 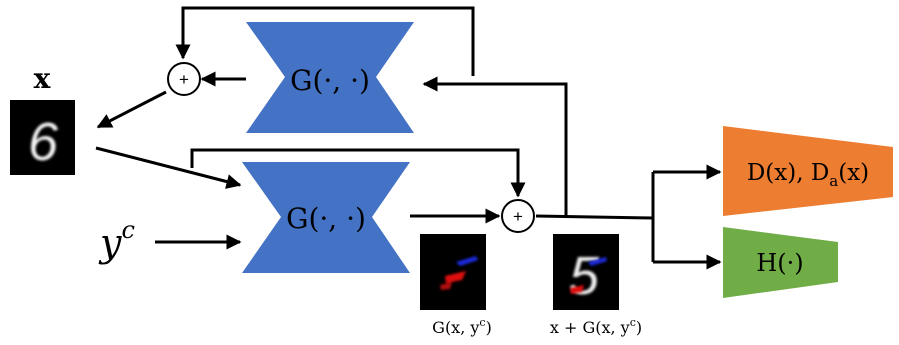 What do you see at coordinates (808, 175) in the screenshot?
I see `discriminator-label: D(x), Da(x)` at bounding box center [808, 175].